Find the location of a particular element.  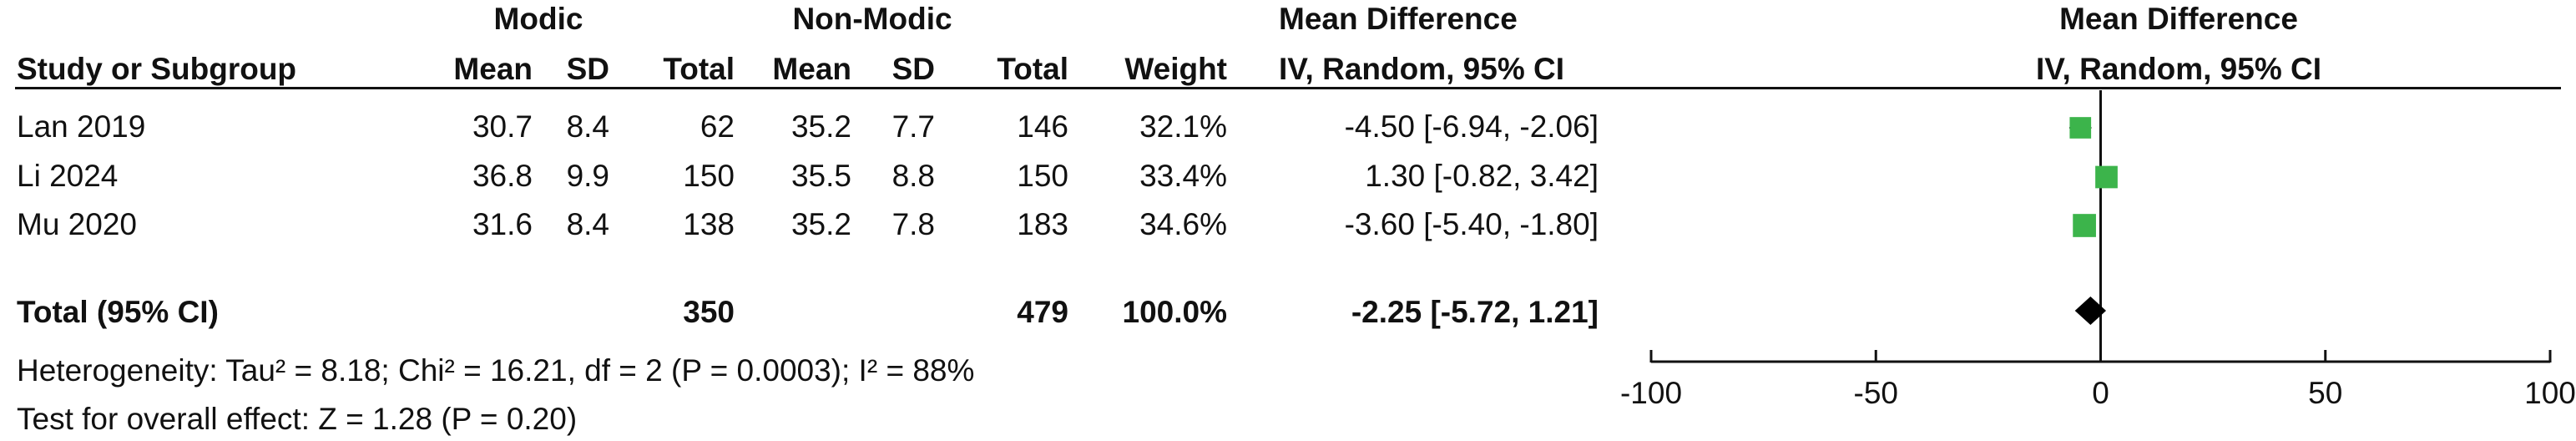

header-rule is located at coordinates (1288, 88).